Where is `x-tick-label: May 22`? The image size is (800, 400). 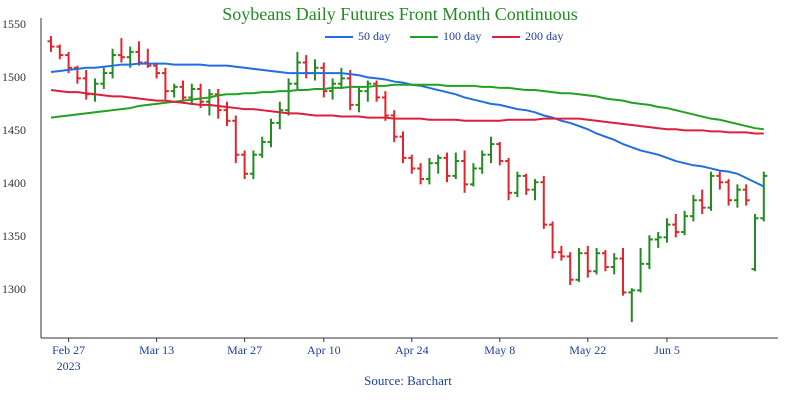
x-tick-label: May 22 is located at coordinates (587, 350).